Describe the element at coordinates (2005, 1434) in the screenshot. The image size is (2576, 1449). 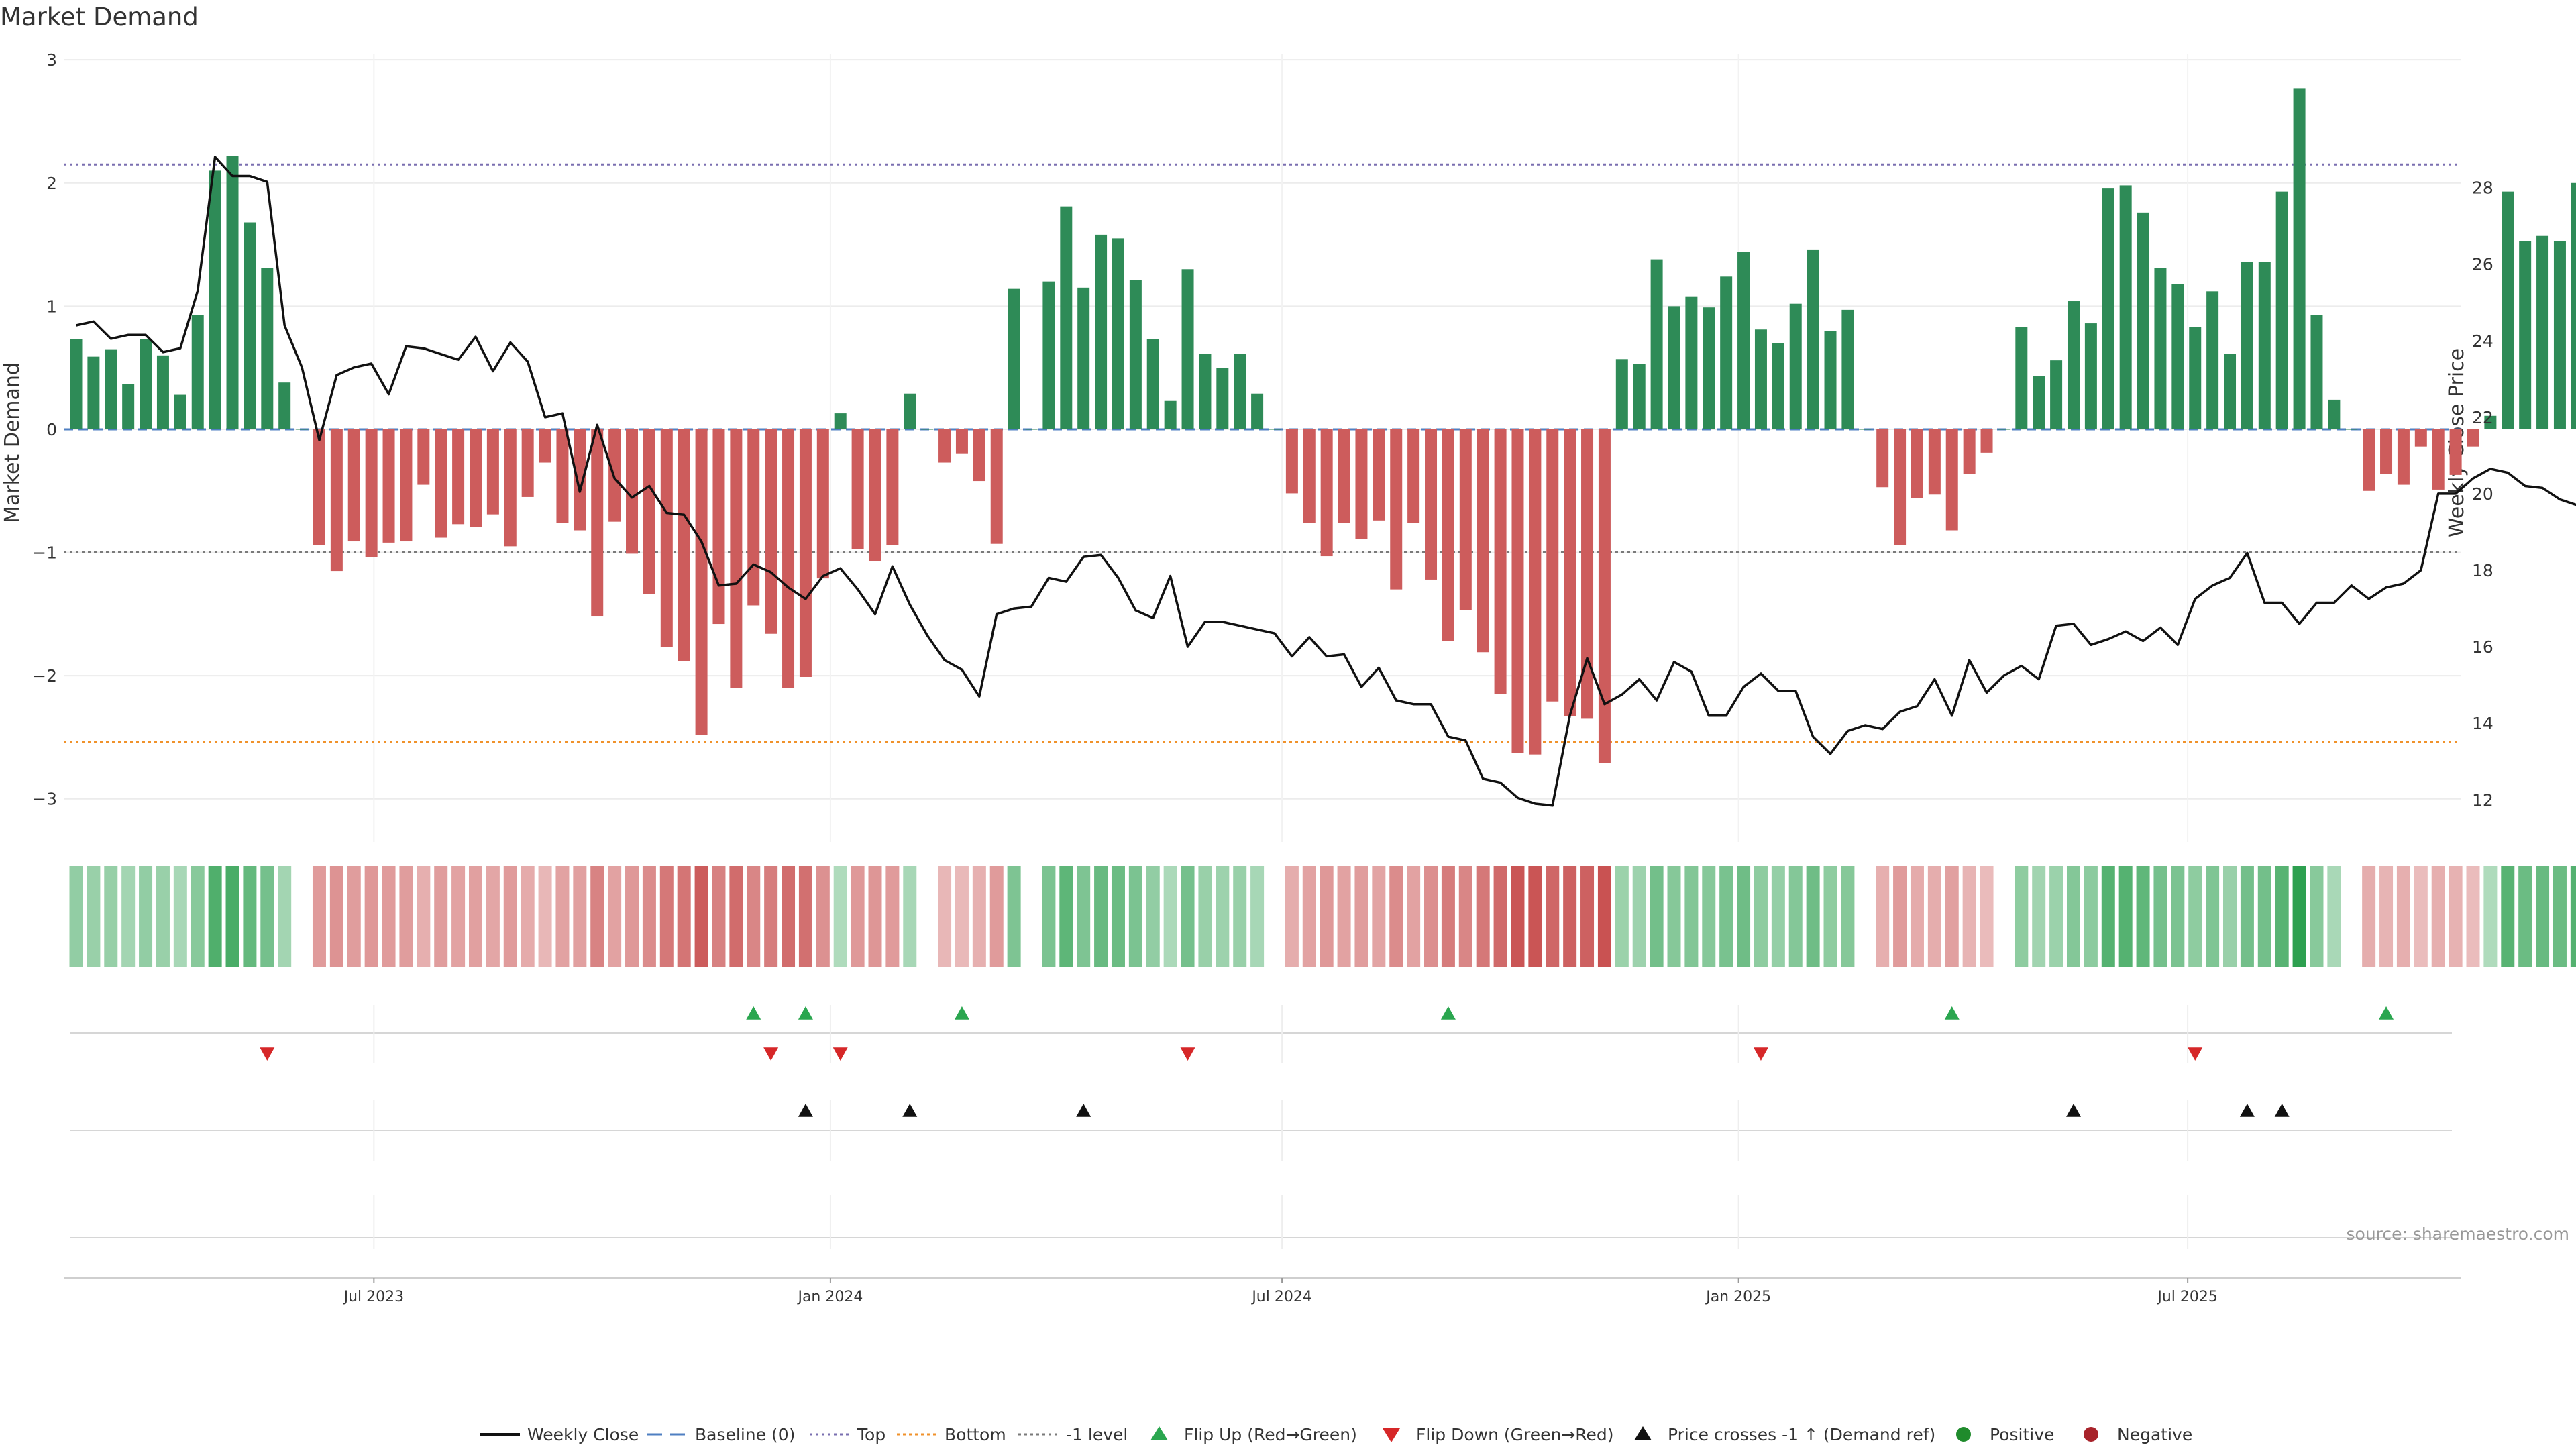
I see `legend-item: Positive` at that location.